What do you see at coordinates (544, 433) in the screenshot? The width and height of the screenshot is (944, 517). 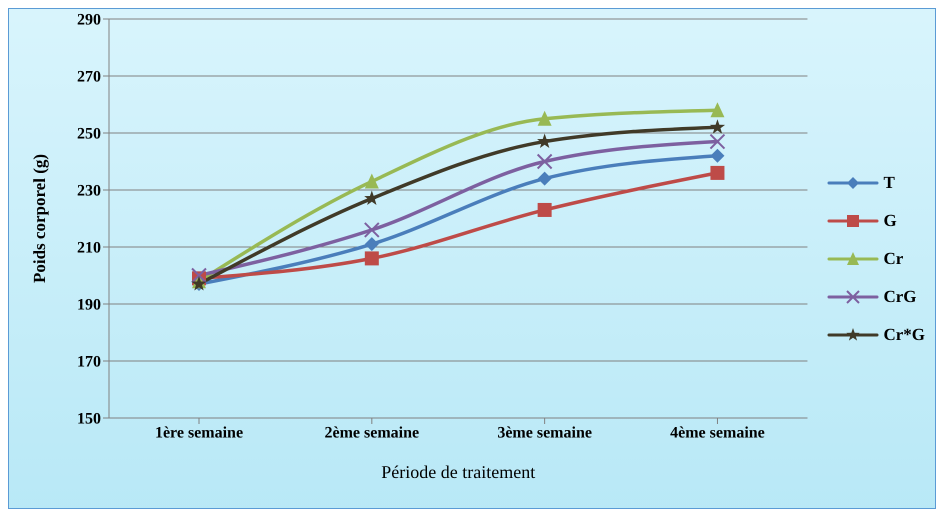 I see `x-tick-label: 3ème semaine` at bounding box center [544, 433].